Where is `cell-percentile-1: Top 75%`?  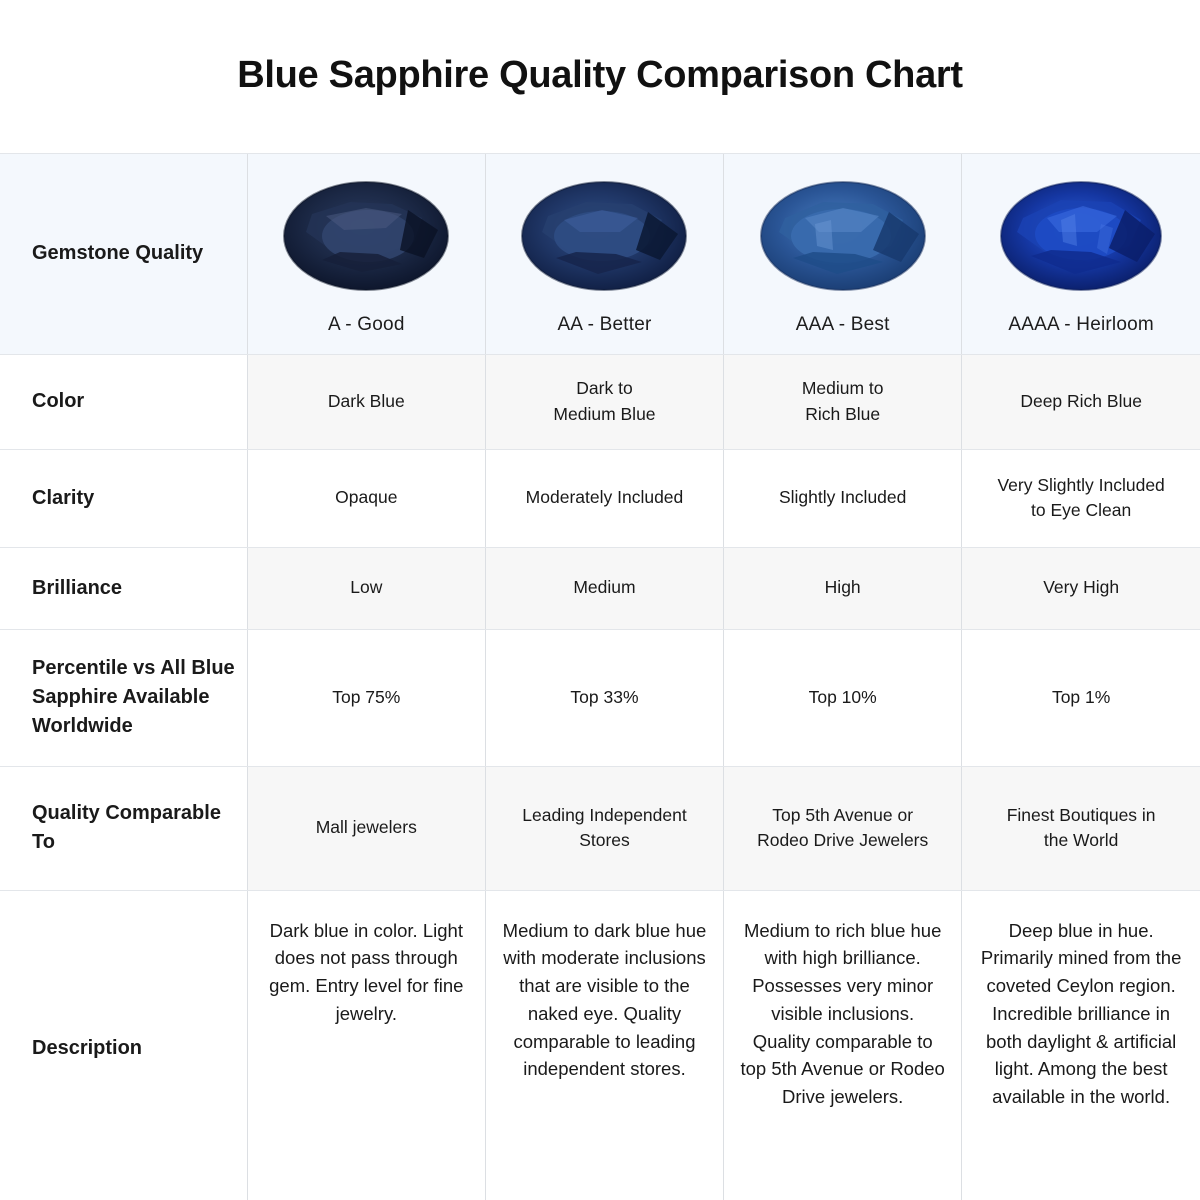 cell-percentile-1: Top 75% is located at coordinates (366, 697).